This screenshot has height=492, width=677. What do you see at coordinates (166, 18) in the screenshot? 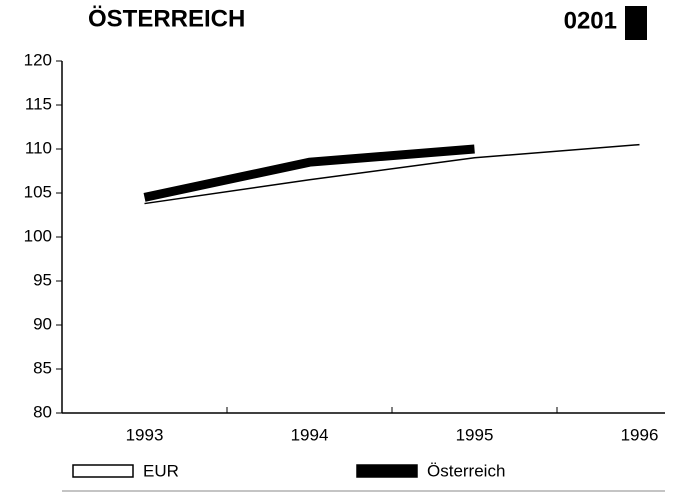
I see `chart-title: ÖSTERREICH` at bounding box center [166, 18].